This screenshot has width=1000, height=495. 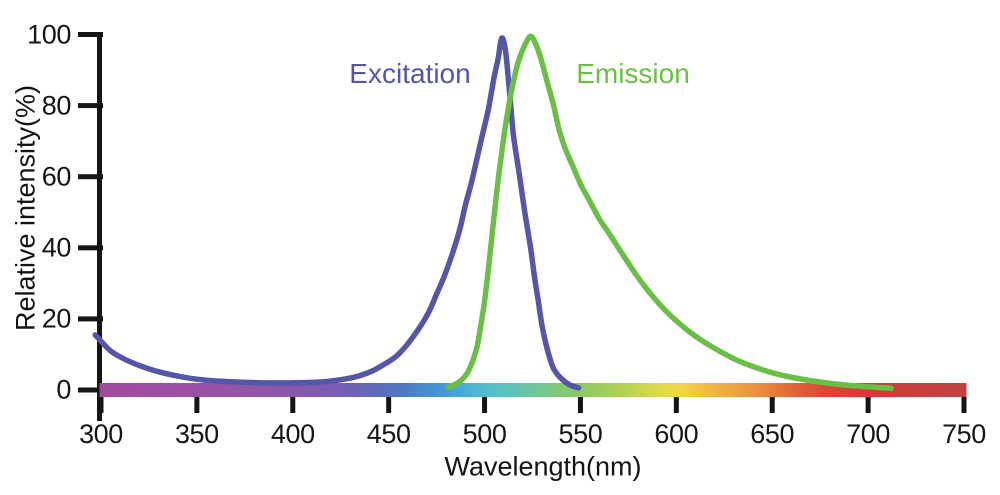 I want to click on spectrum-color-bar, so click(x=533, y=390).